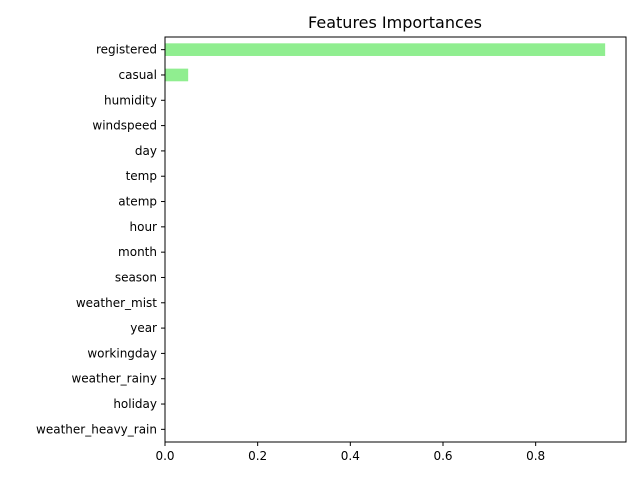  I want to click on bar-registered, so click(385, 49).